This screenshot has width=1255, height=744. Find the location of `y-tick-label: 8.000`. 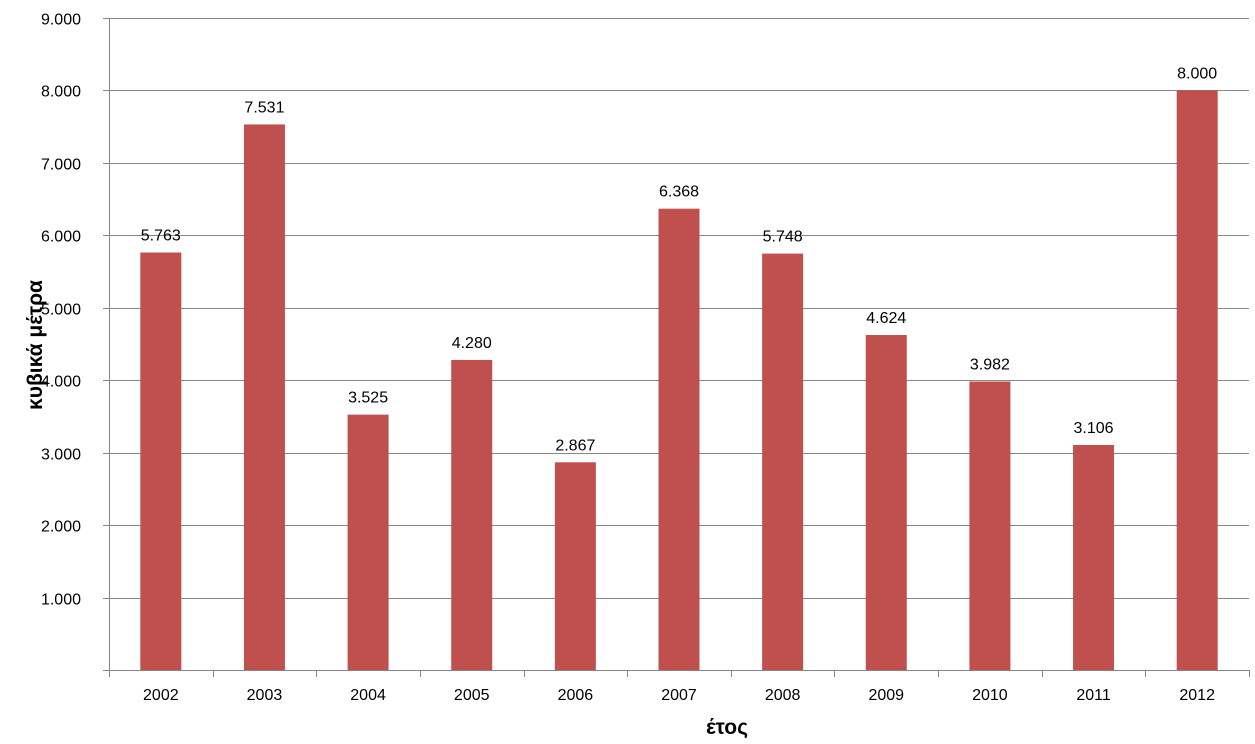

y-tick-label: 8.000 is located at coordinates (61, 92).